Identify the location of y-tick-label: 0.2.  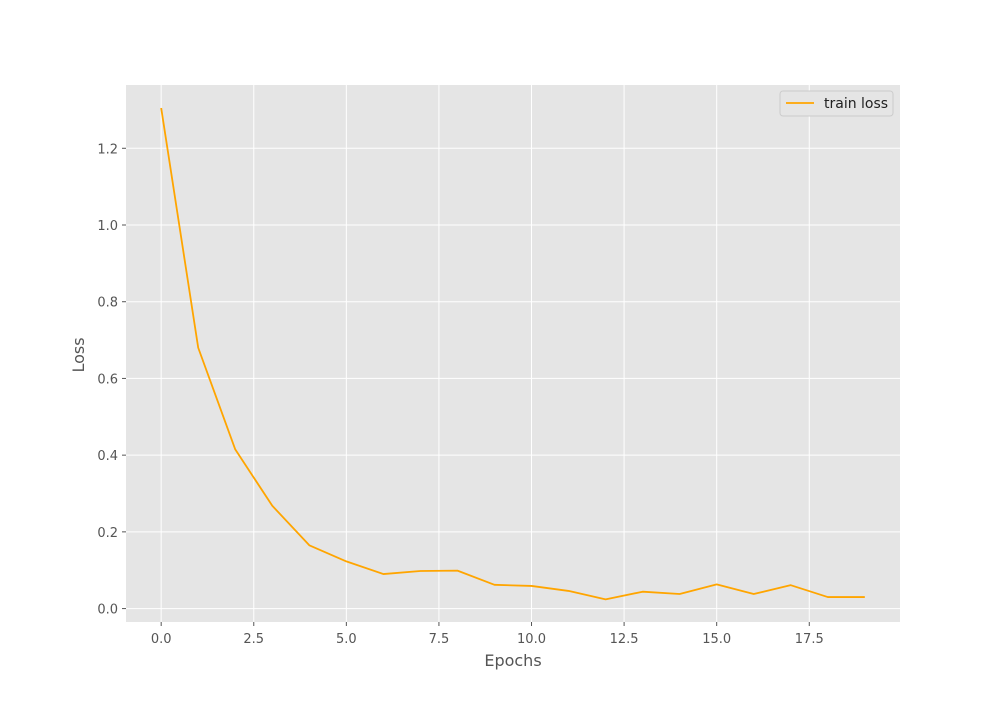
(107, 533).